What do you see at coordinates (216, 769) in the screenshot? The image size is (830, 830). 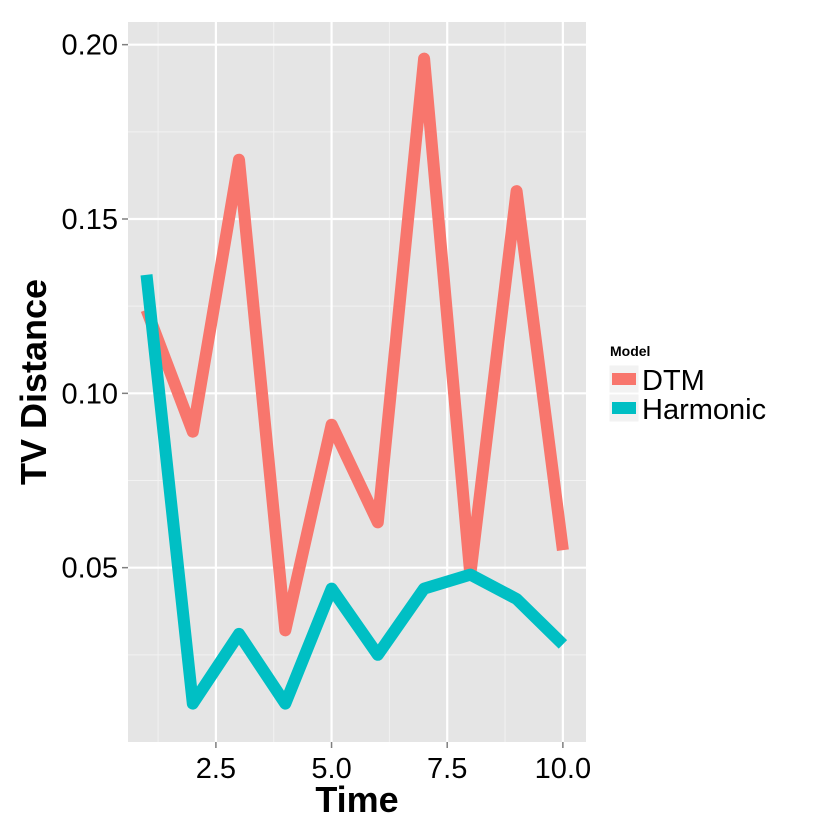 I see `x-tick-label: 2.5` at bounding box center [216, 769].